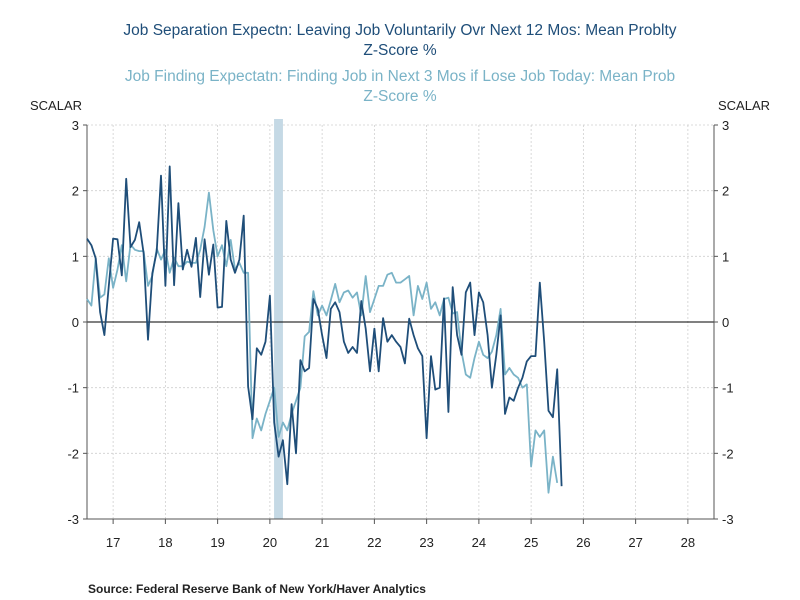  I want to click on y-tick-label-right: -3, so click(728, 519).